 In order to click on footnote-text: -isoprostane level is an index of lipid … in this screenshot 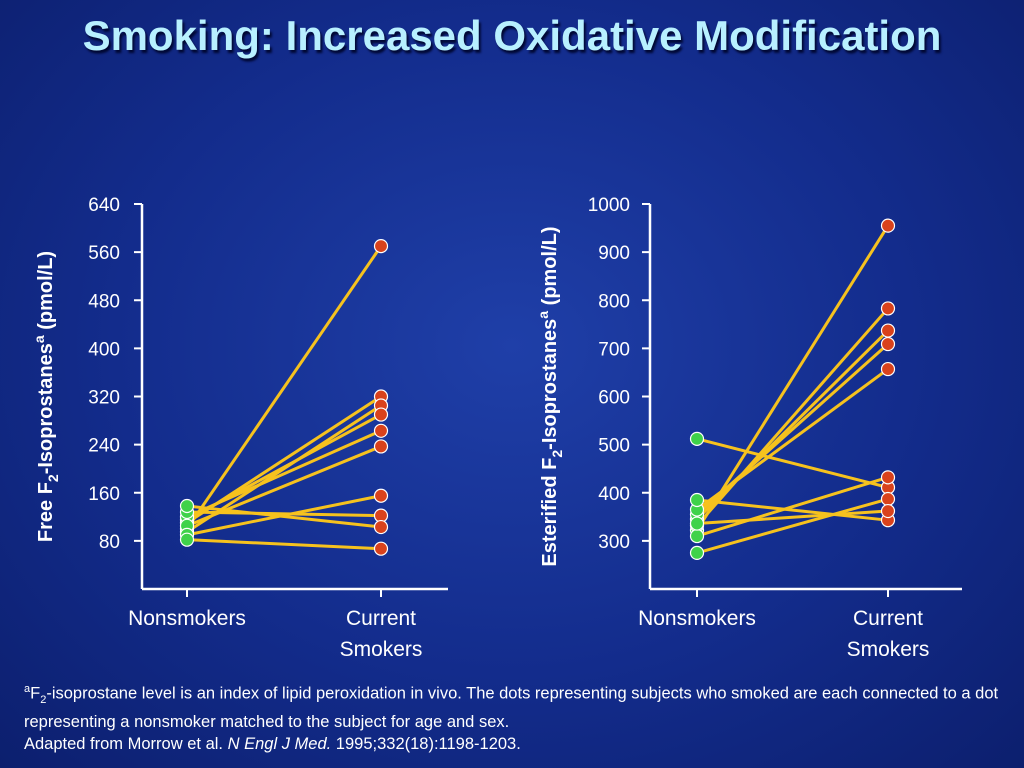, I will do `click(511, 707)`.